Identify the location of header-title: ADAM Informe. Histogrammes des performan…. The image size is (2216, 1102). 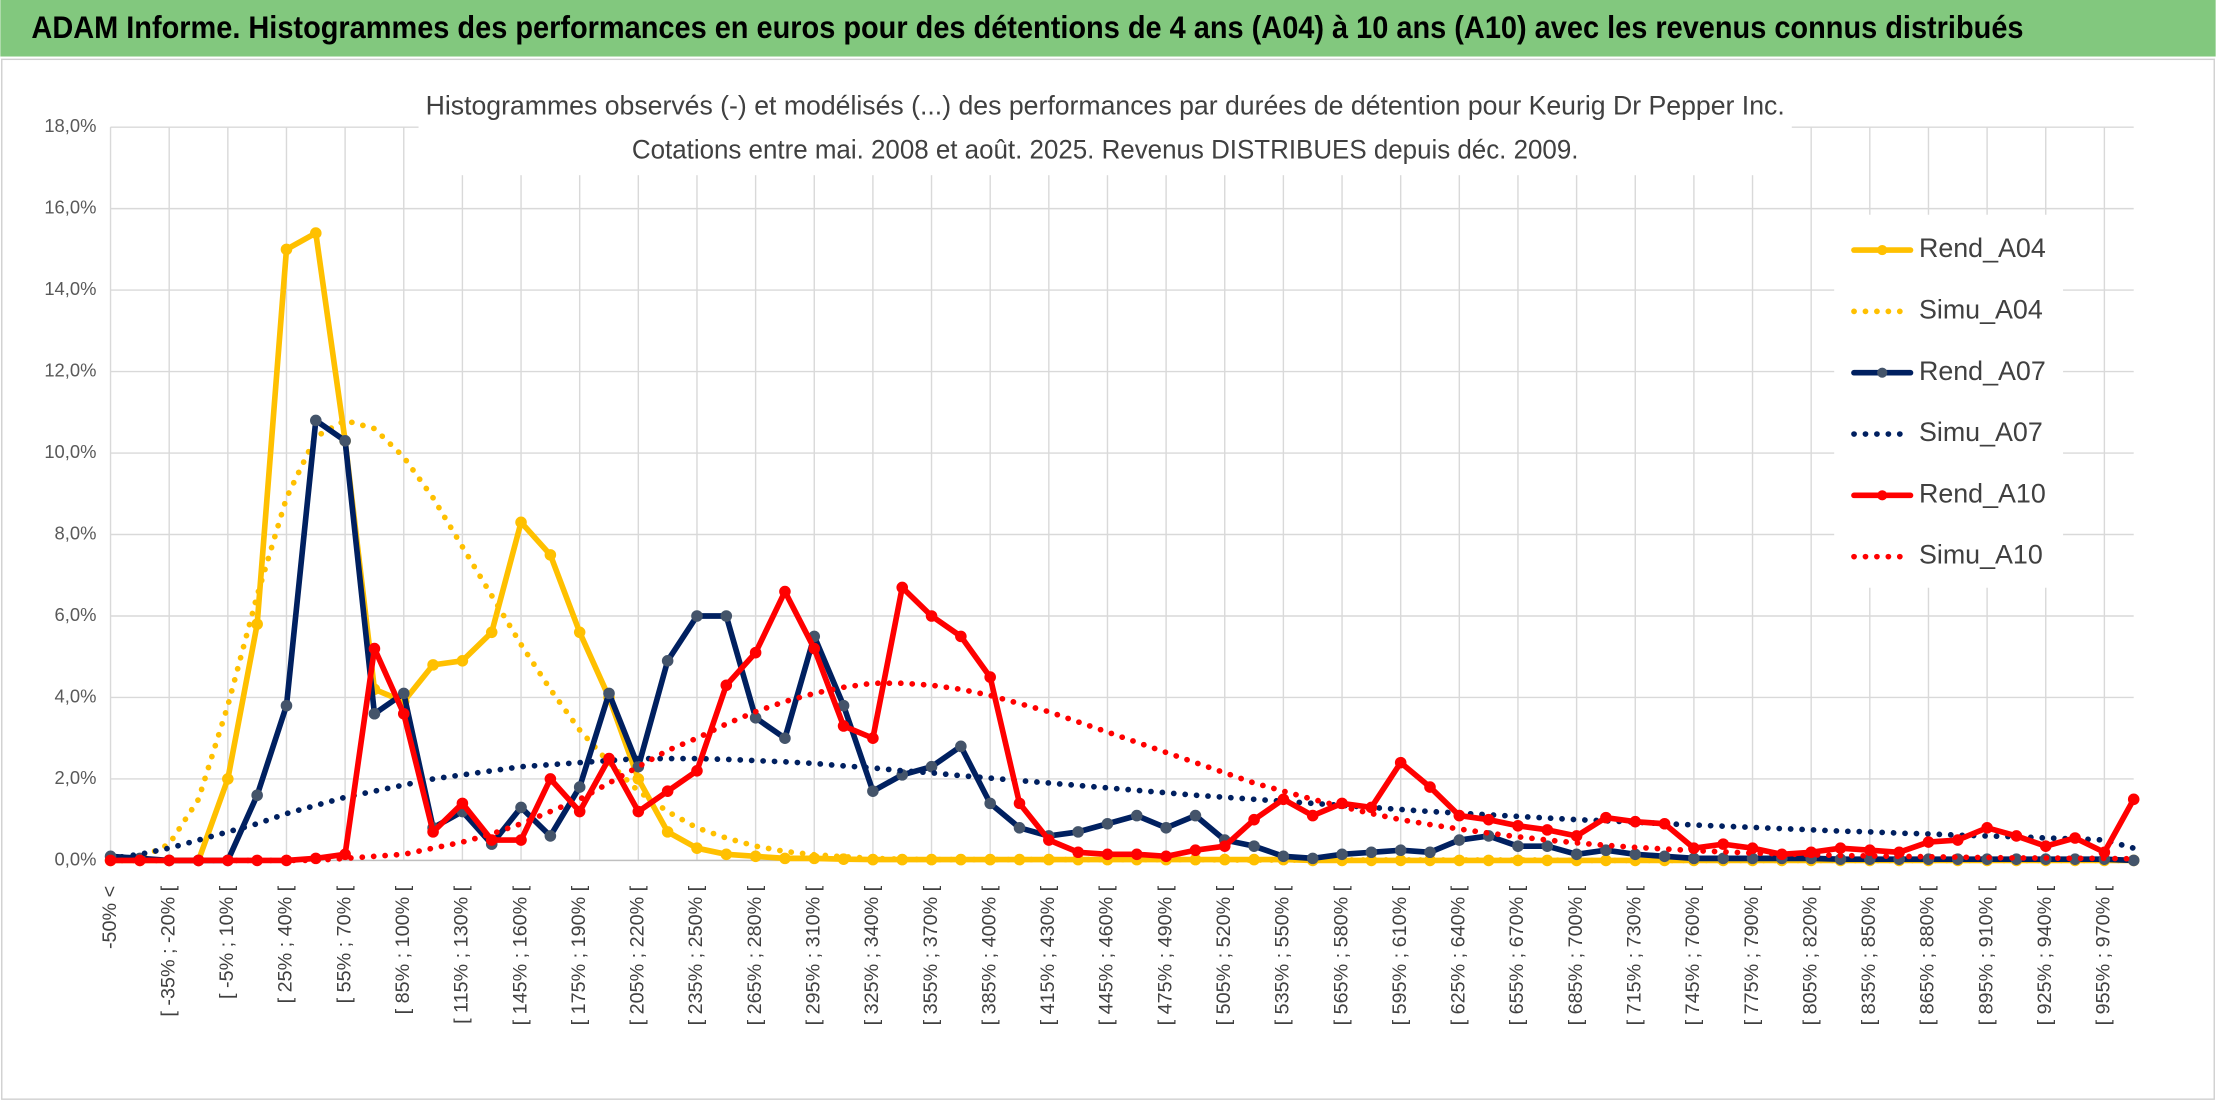
(1027, 27).